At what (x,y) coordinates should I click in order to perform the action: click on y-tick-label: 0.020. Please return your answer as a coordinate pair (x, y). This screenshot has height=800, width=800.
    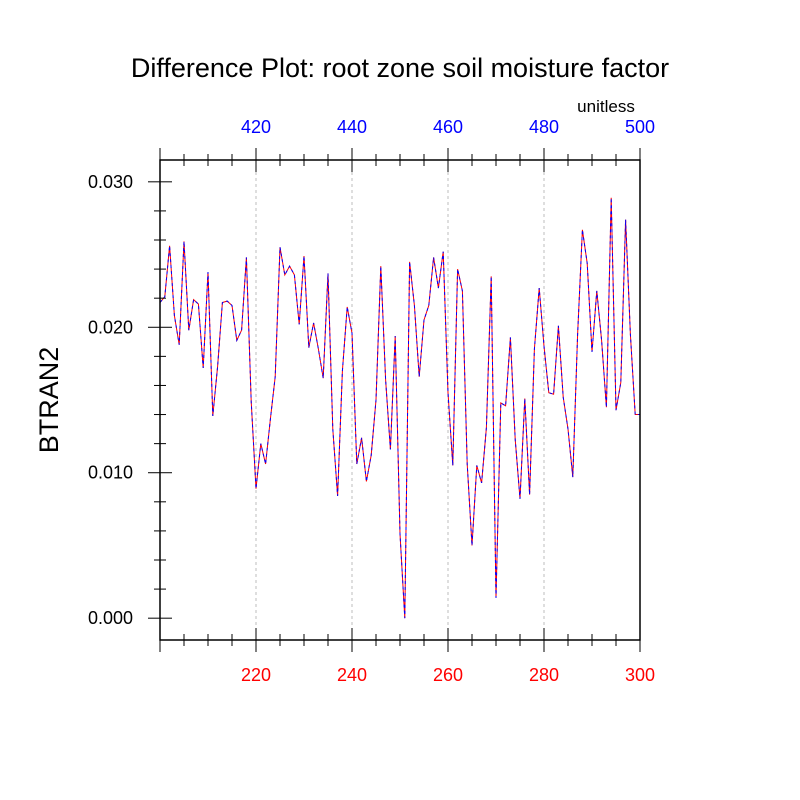
    Looking at the image, I should click on (110, 327).